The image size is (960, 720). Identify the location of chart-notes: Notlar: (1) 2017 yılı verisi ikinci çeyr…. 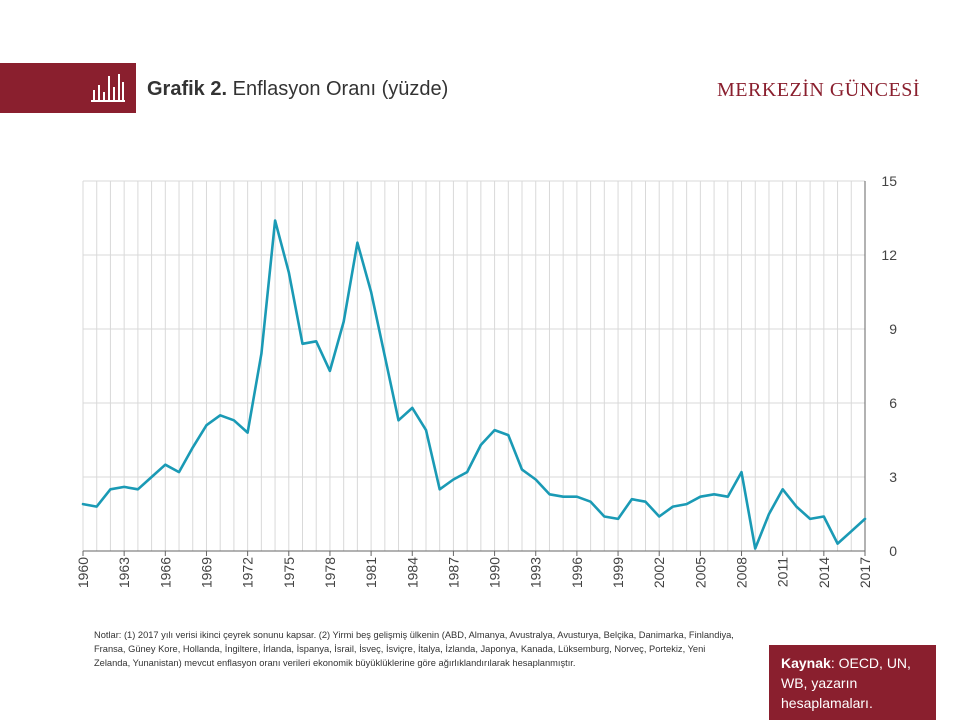
(414, 649).